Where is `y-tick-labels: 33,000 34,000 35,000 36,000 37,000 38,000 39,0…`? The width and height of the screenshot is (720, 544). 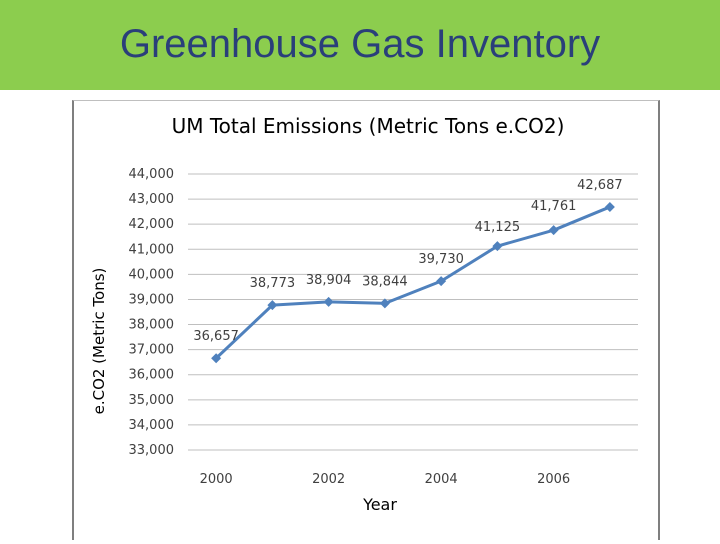
y-tick-labels: 33,000 34,000 35,000 36,000 37,000 38,000 39,0… is located at coordinates (152, 312).